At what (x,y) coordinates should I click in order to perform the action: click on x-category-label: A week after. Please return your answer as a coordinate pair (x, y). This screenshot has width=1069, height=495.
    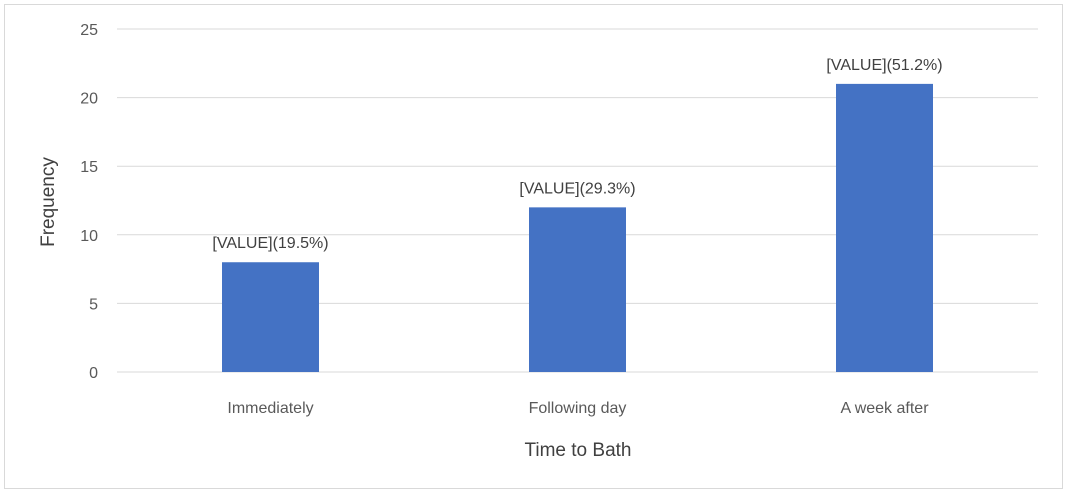
    Looking at the image, I should click on (884, 408).